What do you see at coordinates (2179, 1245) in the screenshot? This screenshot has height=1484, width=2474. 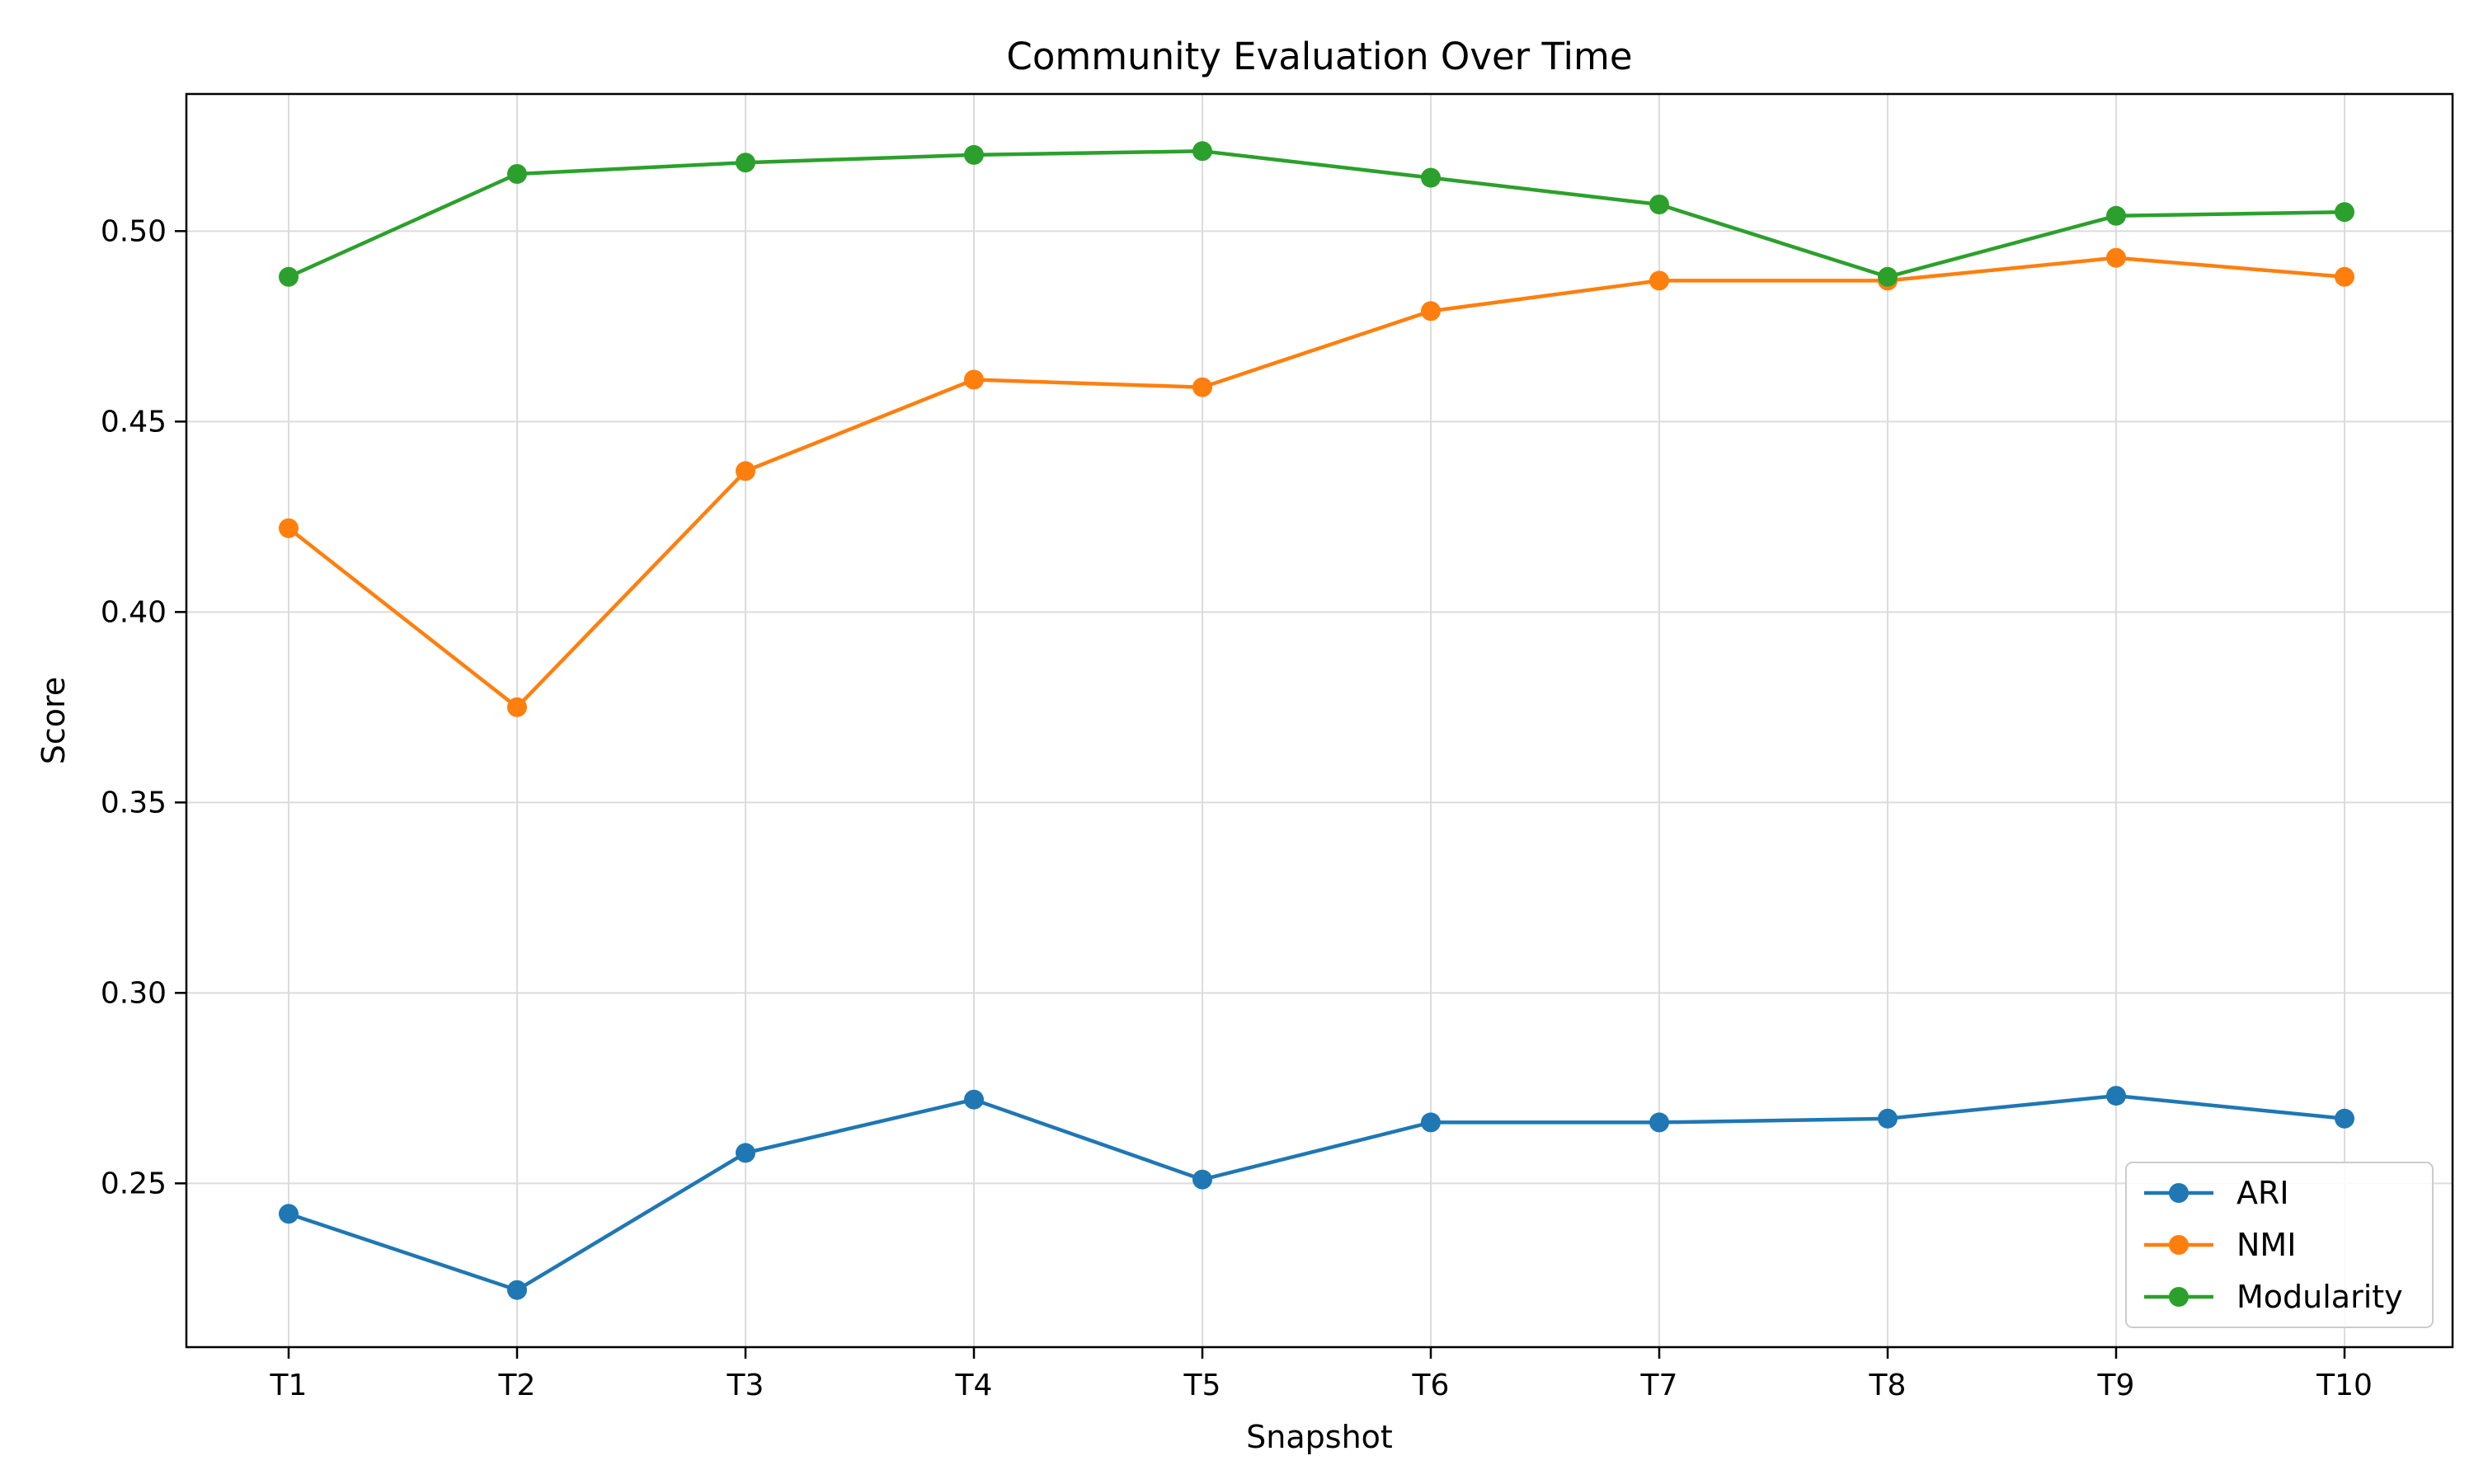 I see `legend-marker-nmi` at bounding box center [2179, 1245].